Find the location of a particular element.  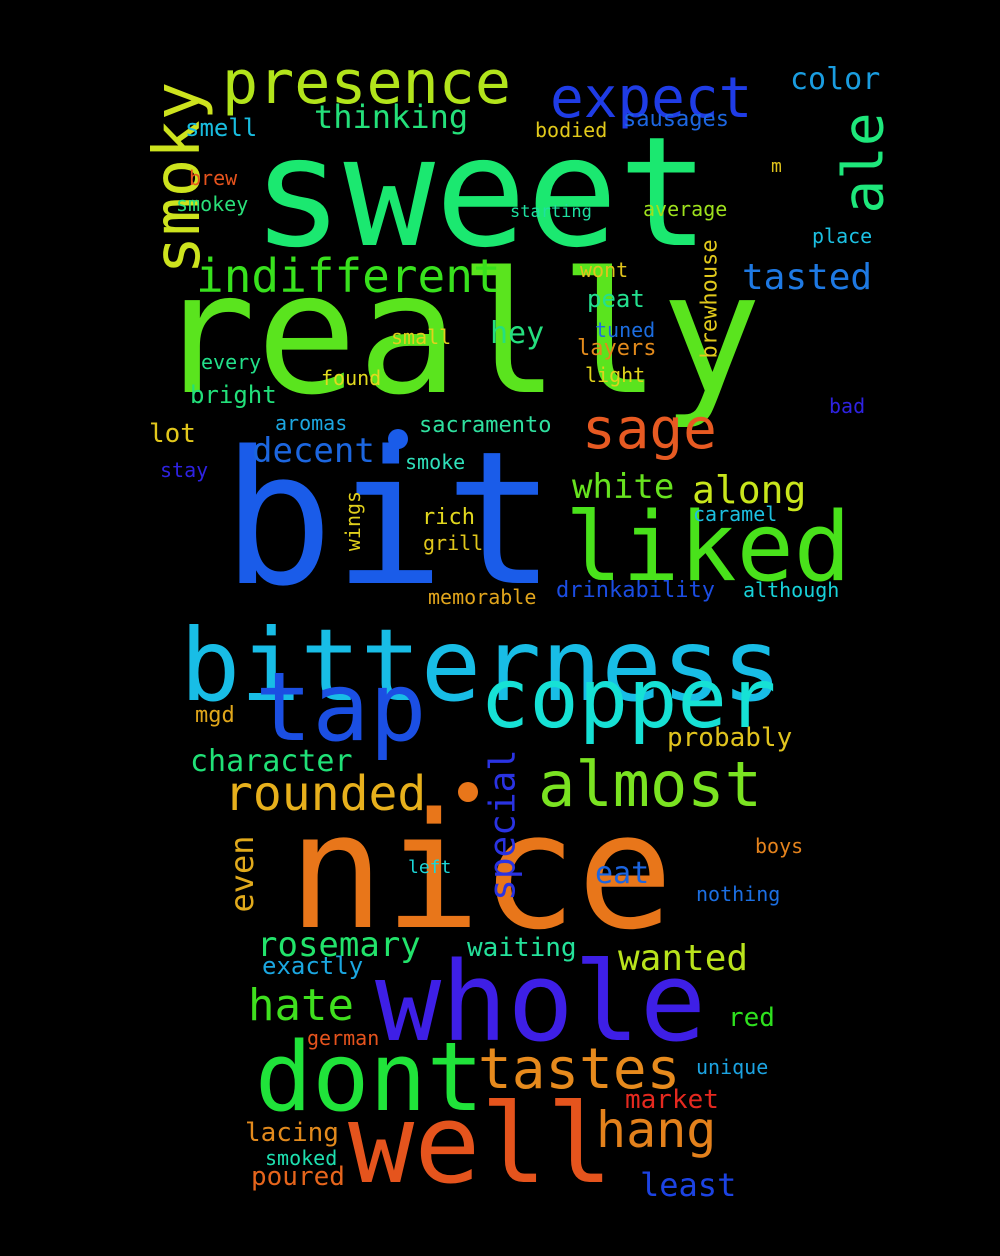

word-bit: bit is located at coordinates (389, 519).